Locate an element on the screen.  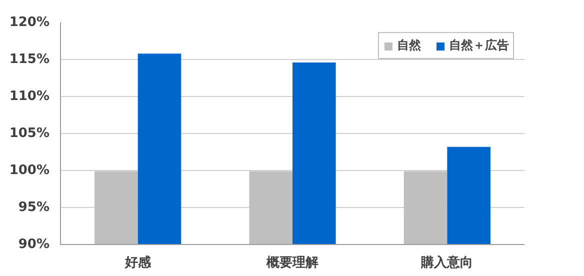
x-tick-label: 概要理解 is located at coordinates (292, 263).